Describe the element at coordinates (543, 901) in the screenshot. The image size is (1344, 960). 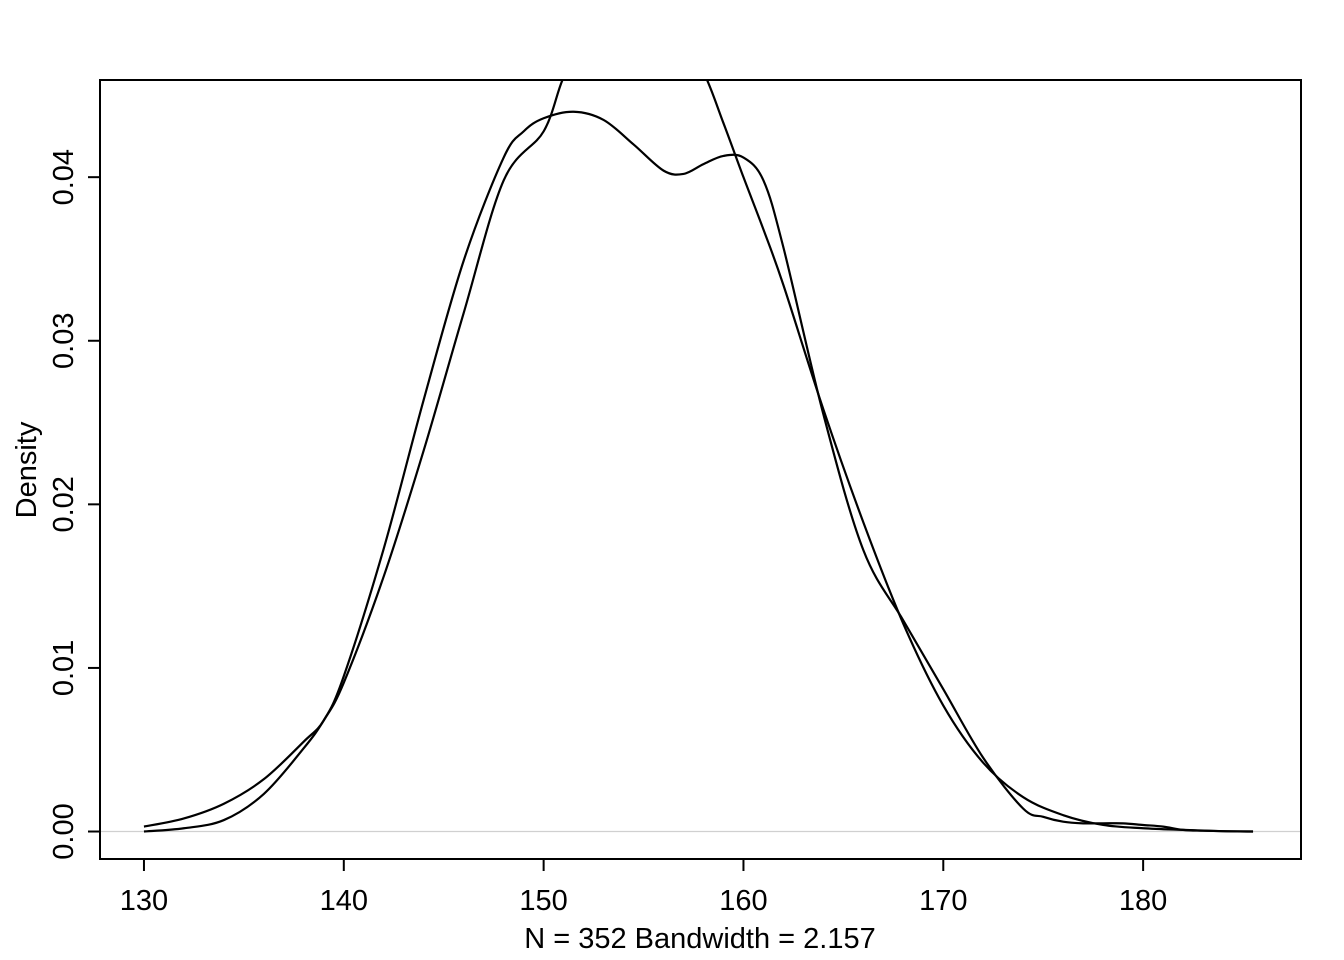
I see `x-tick-label: 150` at that location.